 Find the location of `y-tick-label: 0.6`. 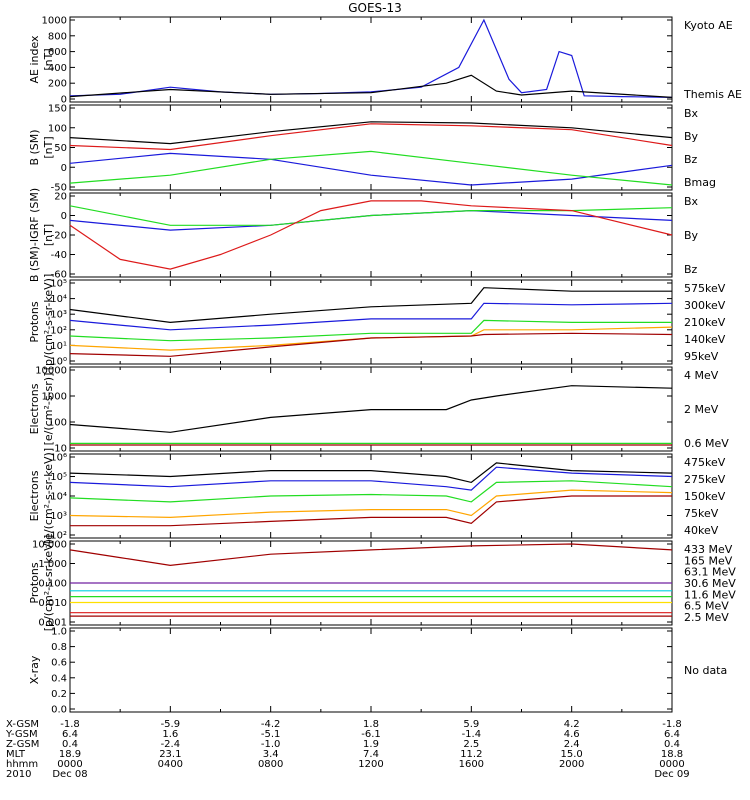

y-tick-label: 0.6 is located at coordinates (59, 663).